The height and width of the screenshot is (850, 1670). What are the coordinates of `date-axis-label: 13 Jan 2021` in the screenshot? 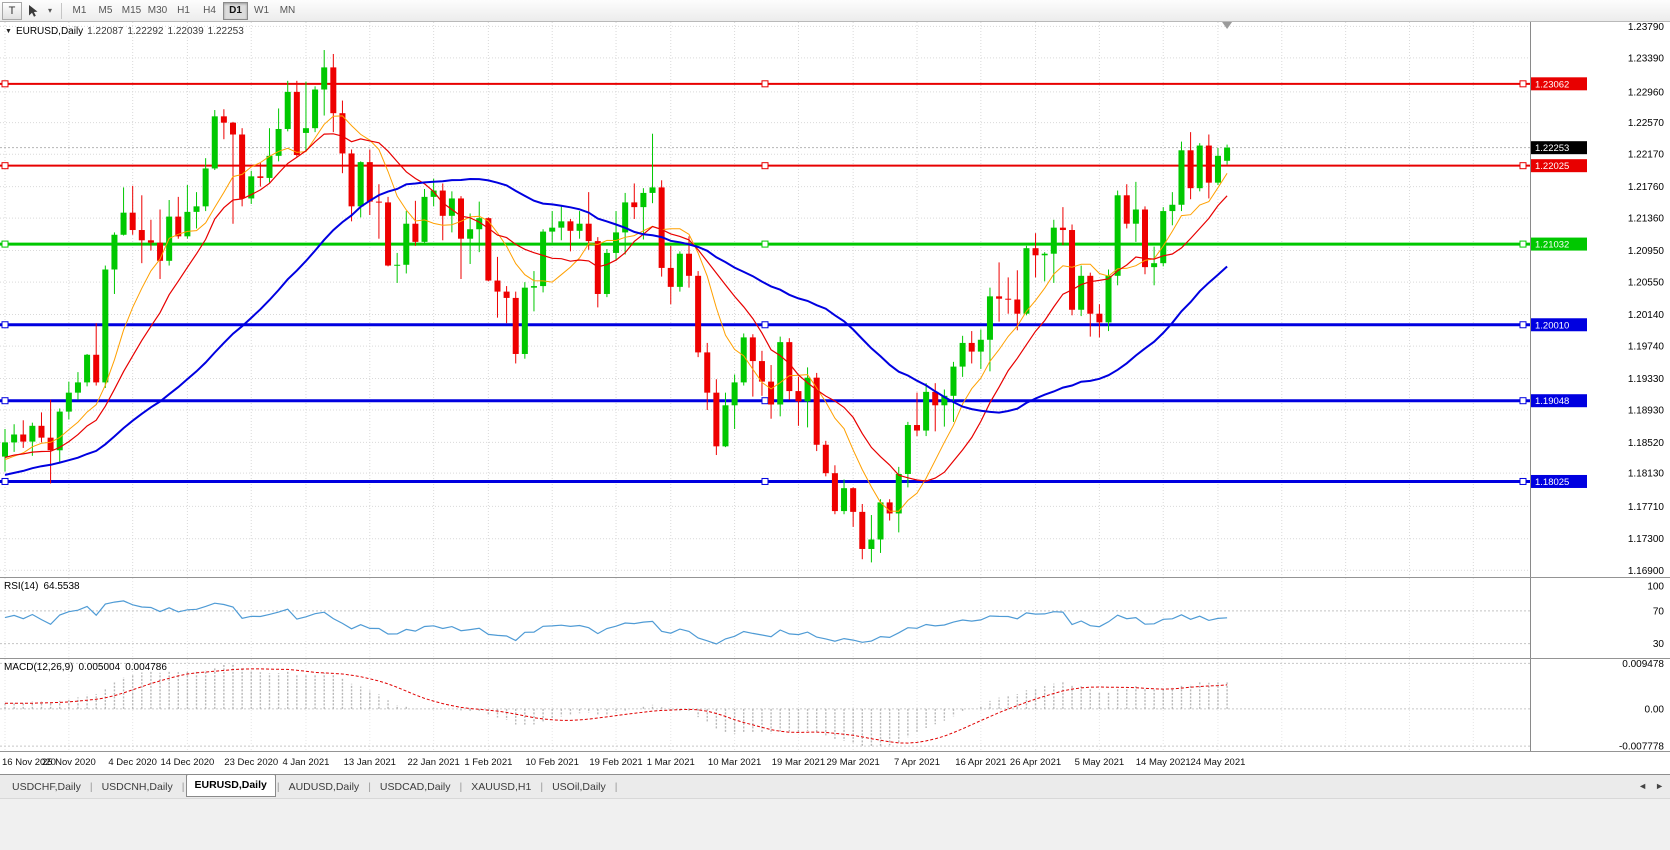 It's located at (369, 762).